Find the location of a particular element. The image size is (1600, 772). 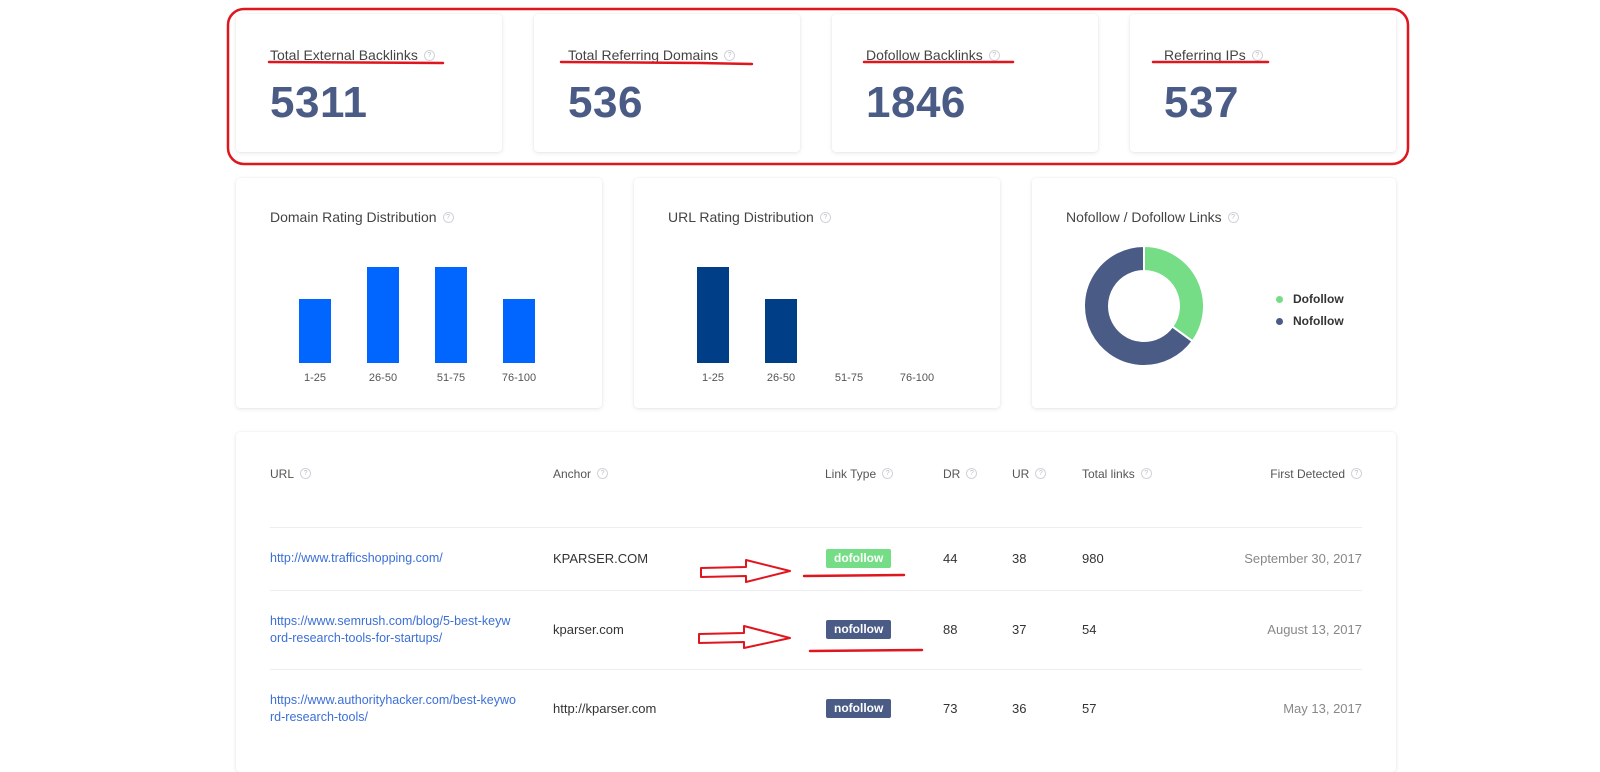

row-total-links: 980 is located at coordinates (1093, 558).